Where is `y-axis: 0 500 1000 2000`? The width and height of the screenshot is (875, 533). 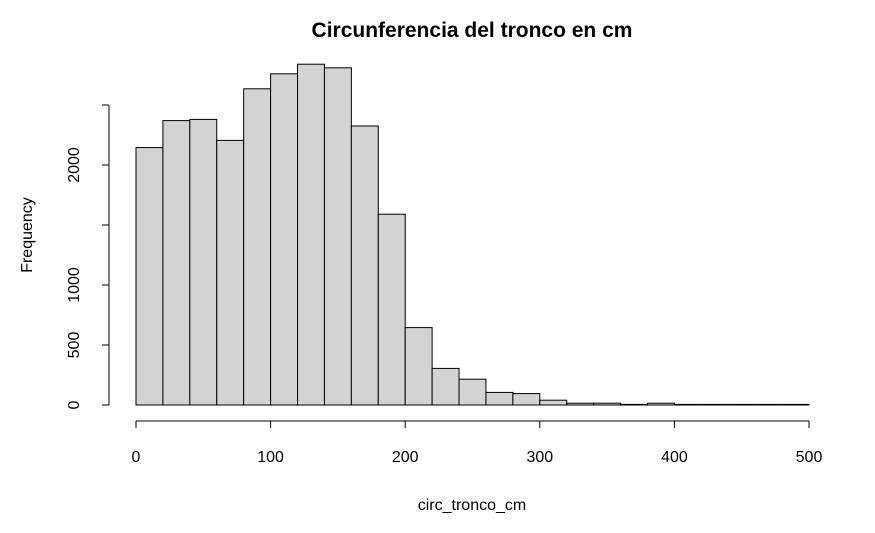
y-axis: 0 500 1000 2000 is located at coordinates (88, 256).